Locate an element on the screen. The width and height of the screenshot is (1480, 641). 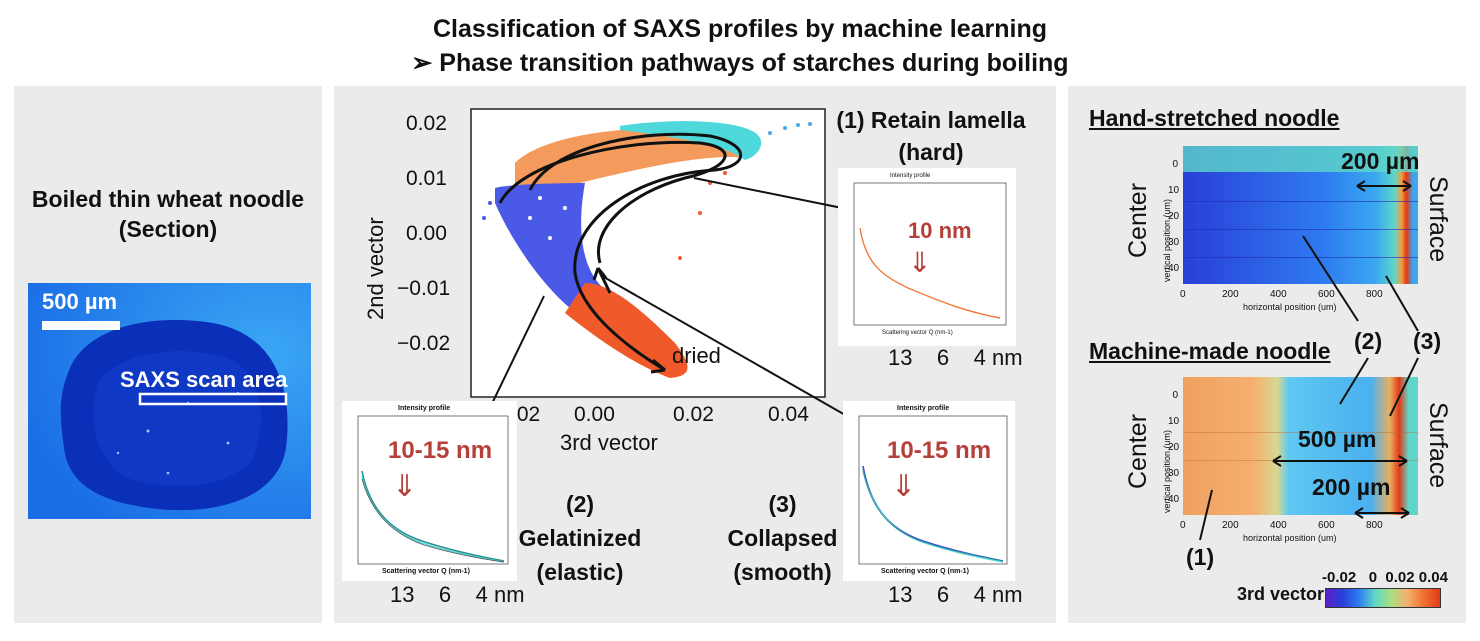
machine-xtick-2: 400 is located at coordinates (1278, 525).